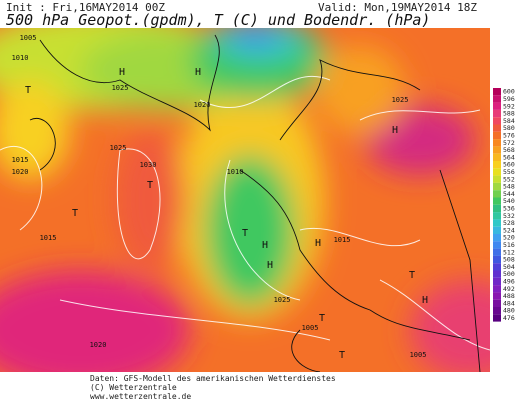  Describe the element at coordinates (148, 165) in the screenshot. I see `map-label: 1030` at that location.